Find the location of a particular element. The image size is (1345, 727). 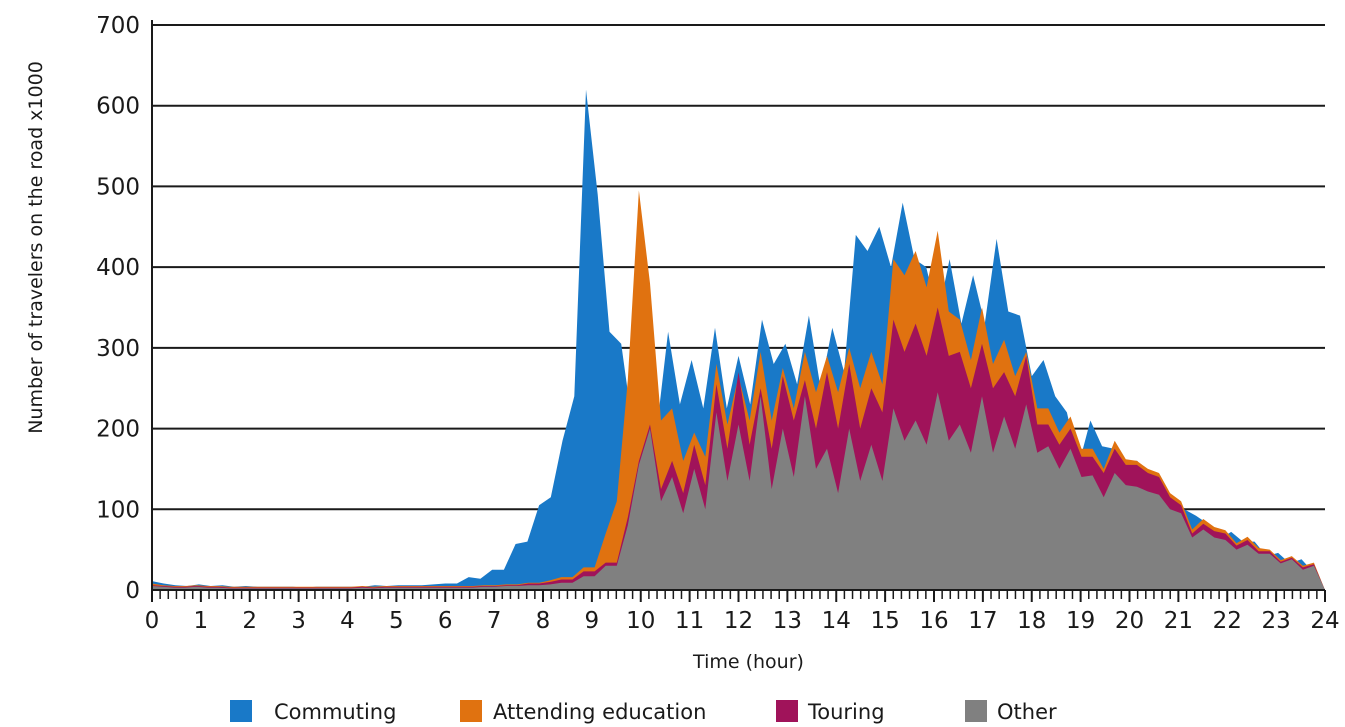

x-tick-label: 21 is located at coordinates (1178, 621).